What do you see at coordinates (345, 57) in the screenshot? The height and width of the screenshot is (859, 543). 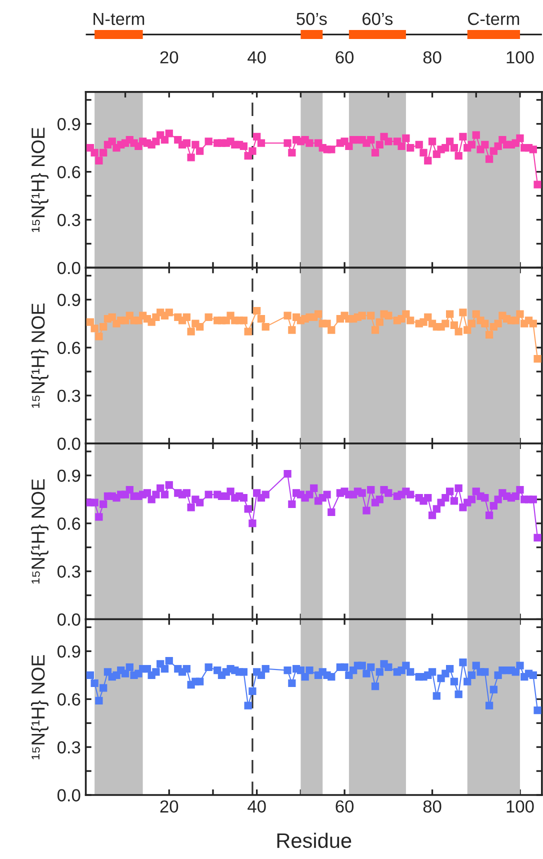 I see `x2-tick-label: 60` at bounding box center [345, 57].